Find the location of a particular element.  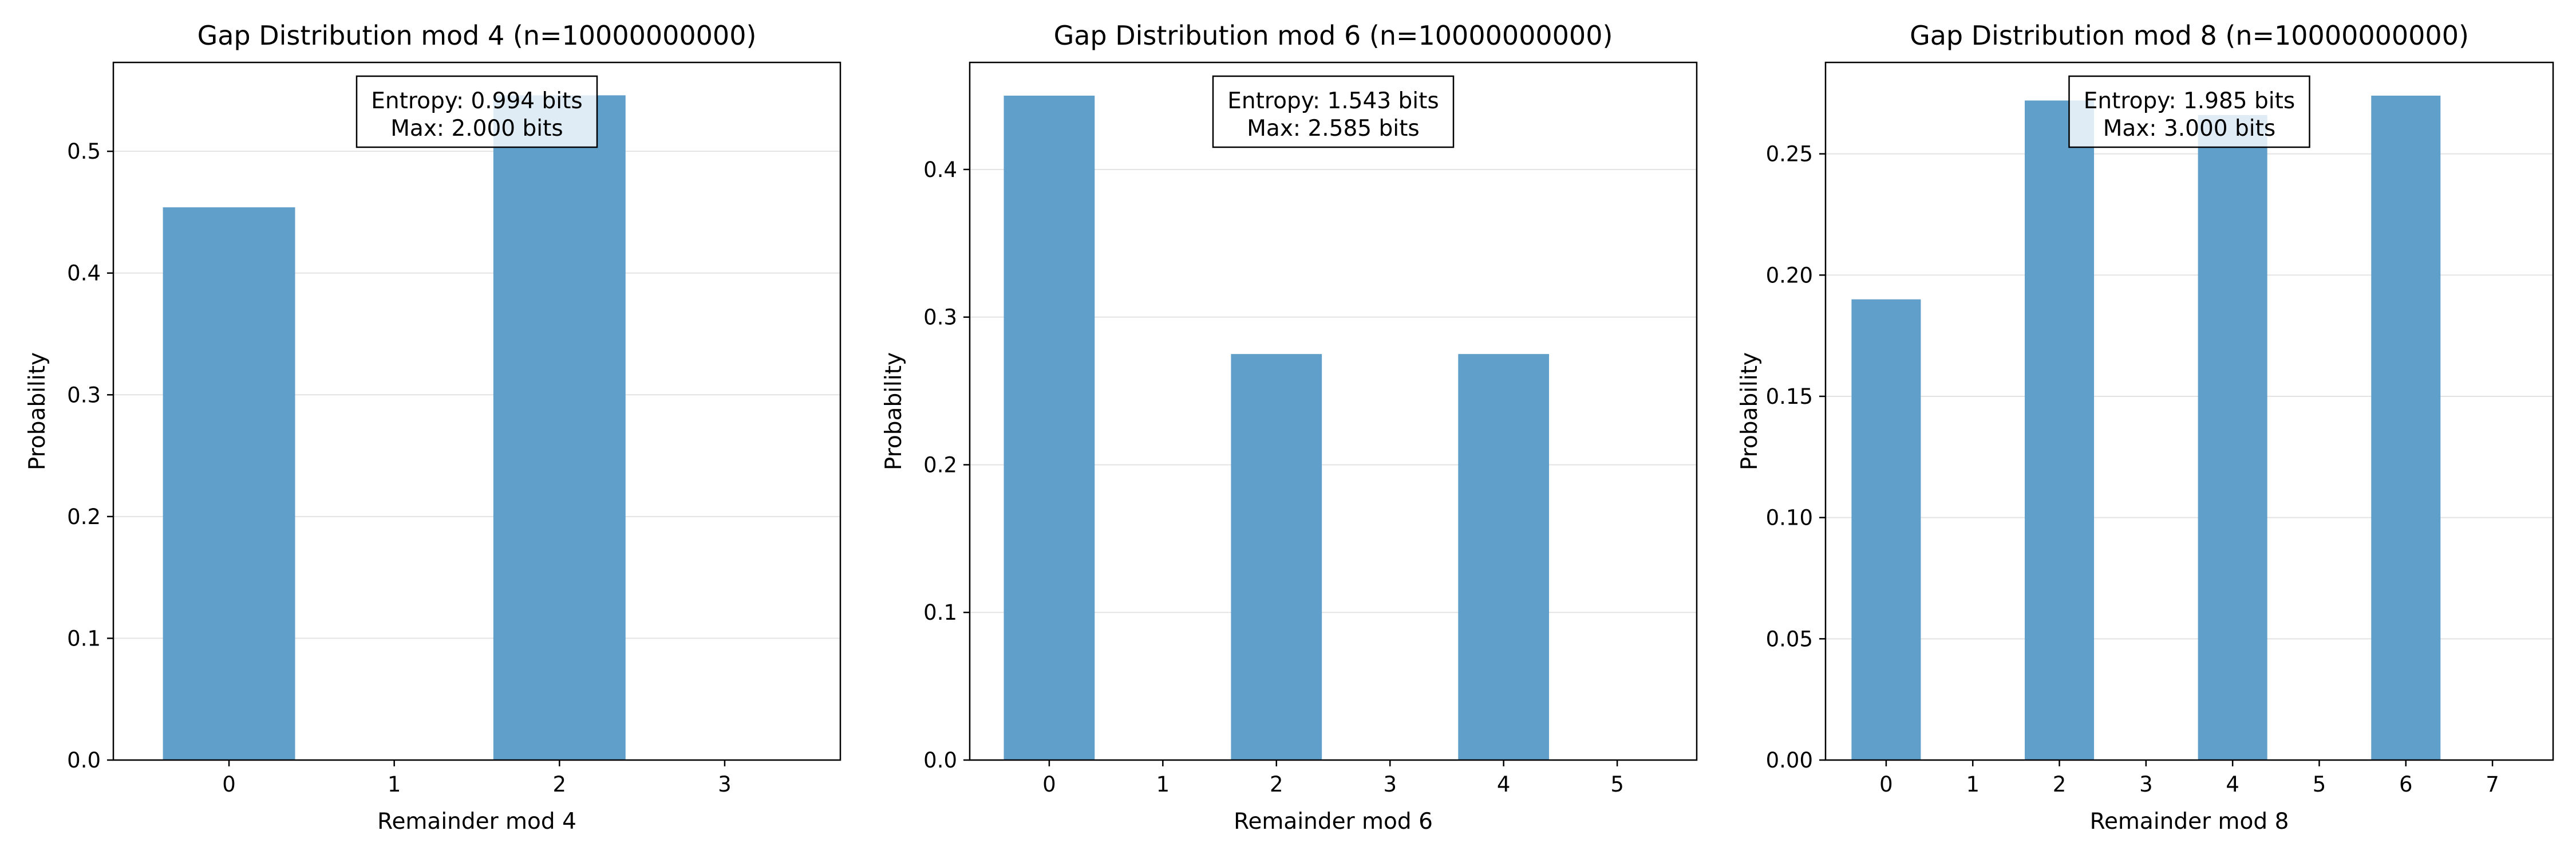

annotation-entropy: Entropy: 1.985 bits is located at coordinates (2189, 101).